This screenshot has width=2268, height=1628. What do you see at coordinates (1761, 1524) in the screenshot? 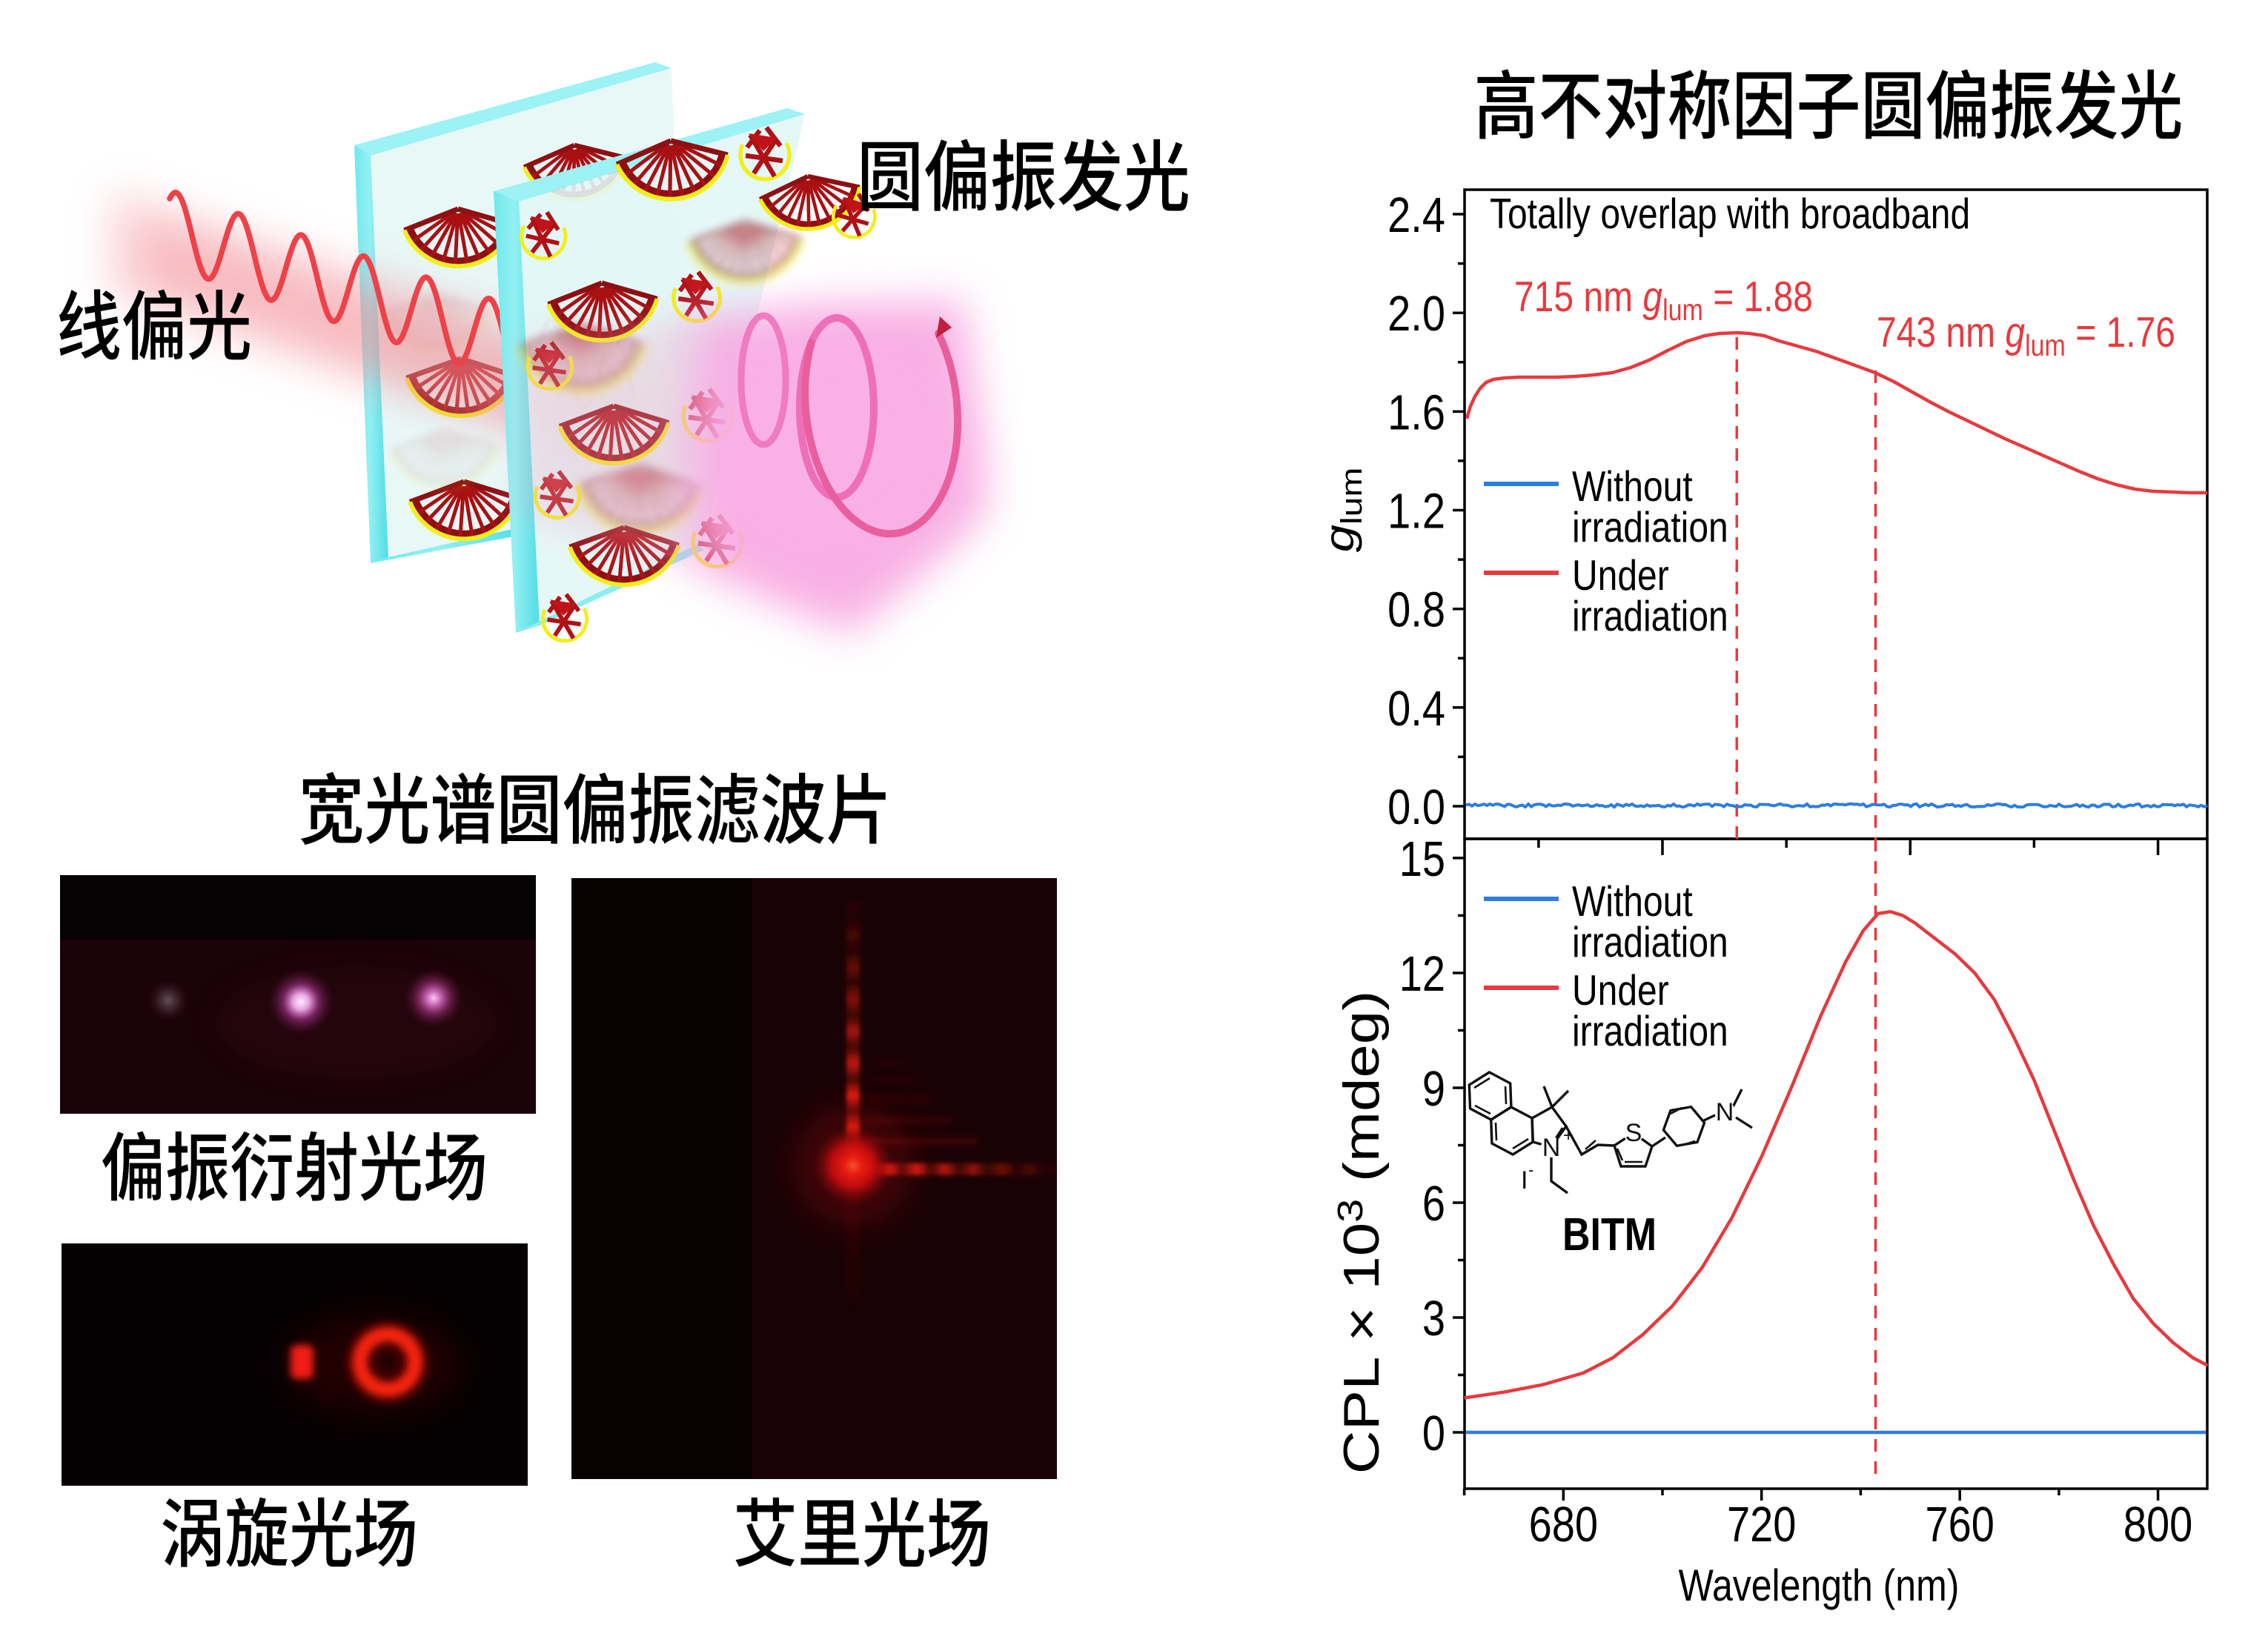
I see `svg-text: 720` at bounding box center [1761, 1524].